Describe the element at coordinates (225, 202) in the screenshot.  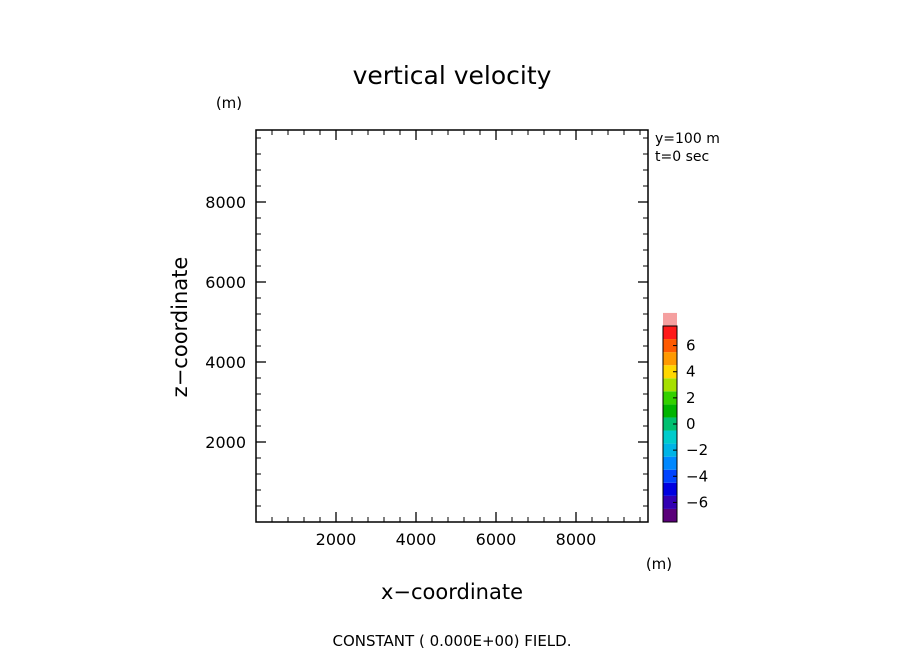
I see `y-tick-label: 8000` at that location.